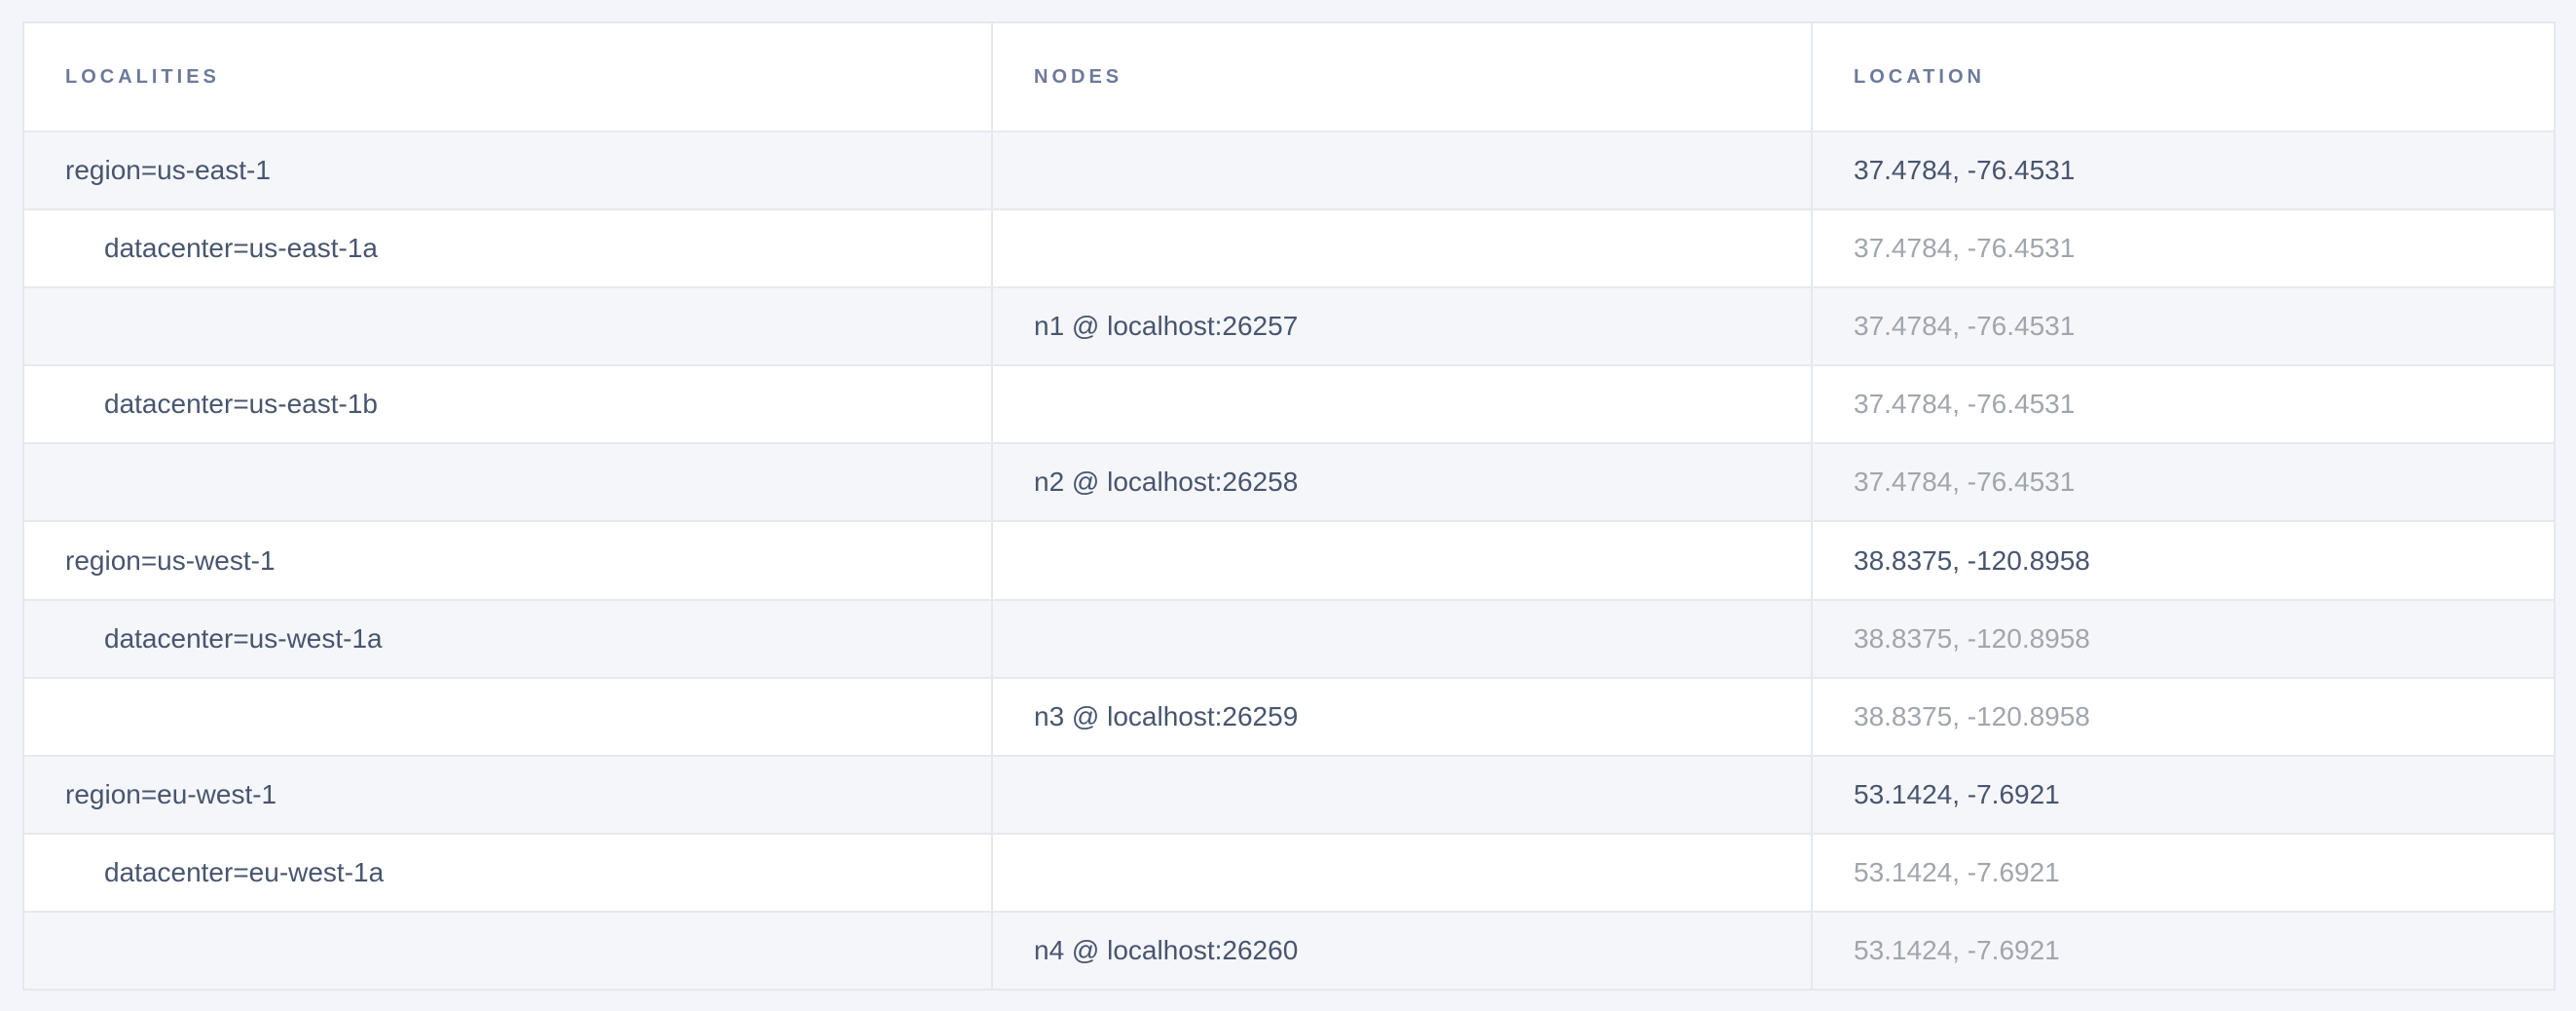 The width and height of the screenshot is (2576, 1011). Describe the element at coordinates (1401, 326) in the screenshot. I see `nodes-cell: n1 @ localhost:26257` at that location.